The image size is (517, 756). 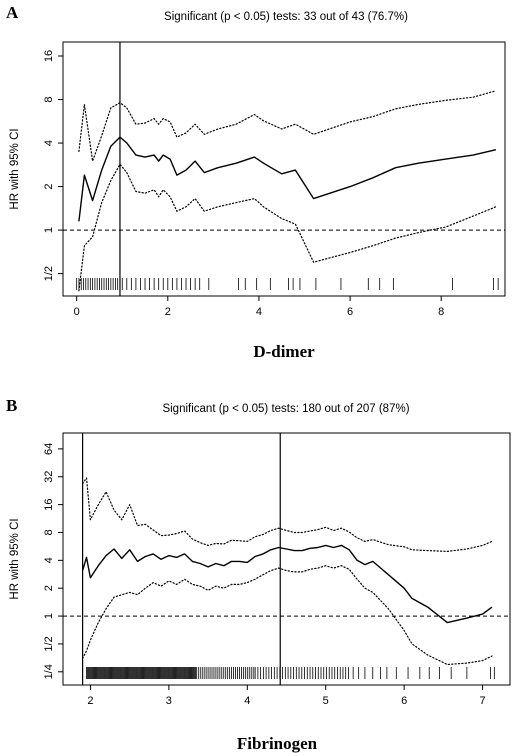 I want to click on panel-b-x-axis-title: Fibrinogen, so click(x=277, y=743).